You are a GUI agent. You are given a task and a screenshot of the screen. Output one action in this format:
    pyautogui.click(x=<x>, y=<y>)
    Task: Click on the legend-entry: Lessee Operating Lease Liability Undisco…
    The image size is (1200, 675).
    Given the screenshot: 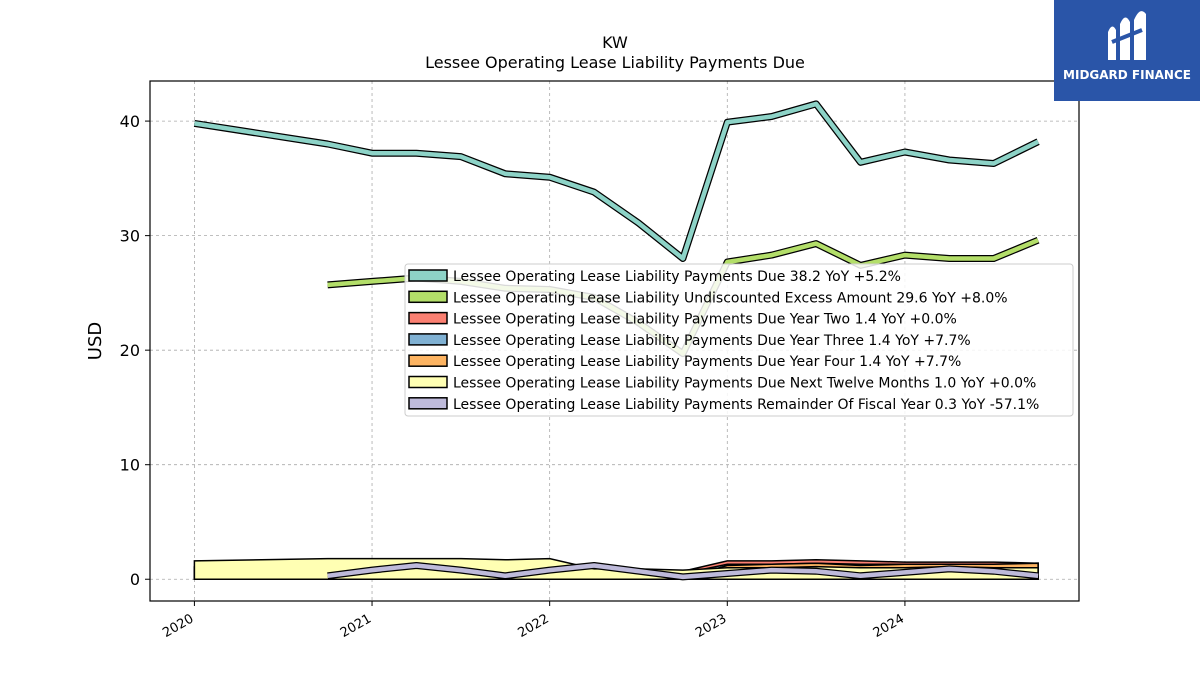 What is the action you would take?
    pyautogui.click(x=730, y=298)
    